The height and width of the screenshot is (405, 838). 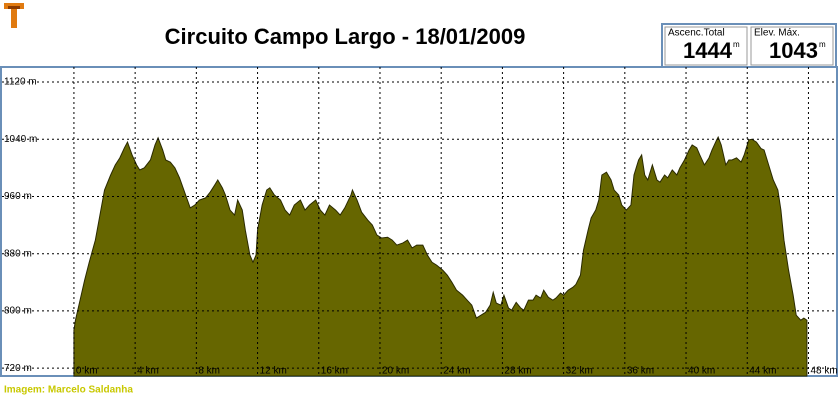 What do you see at coordinates (762, 371) in the screenshot?
I see `x-tick-label: 44 km` at bounding box center [762, 371].